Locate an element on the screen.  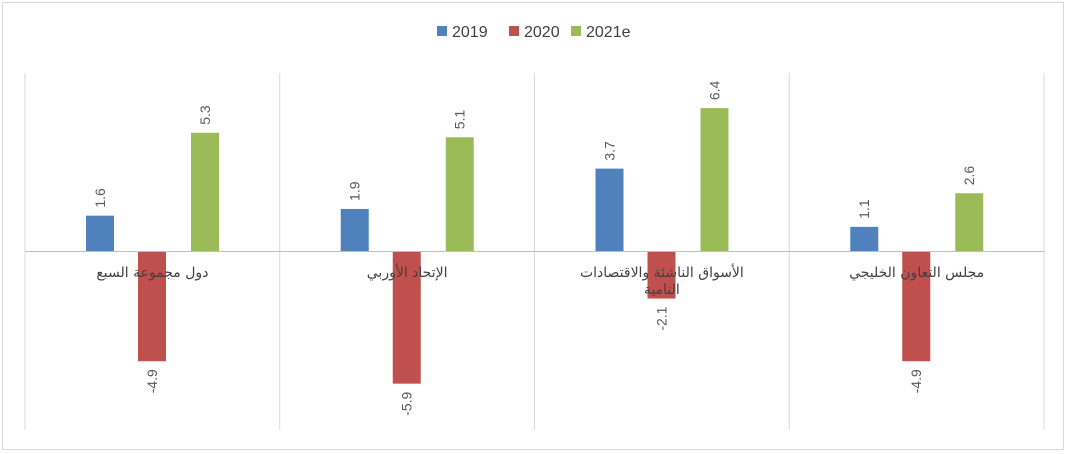
bar-2021e-cat2 is located at coordinates (459, 194).